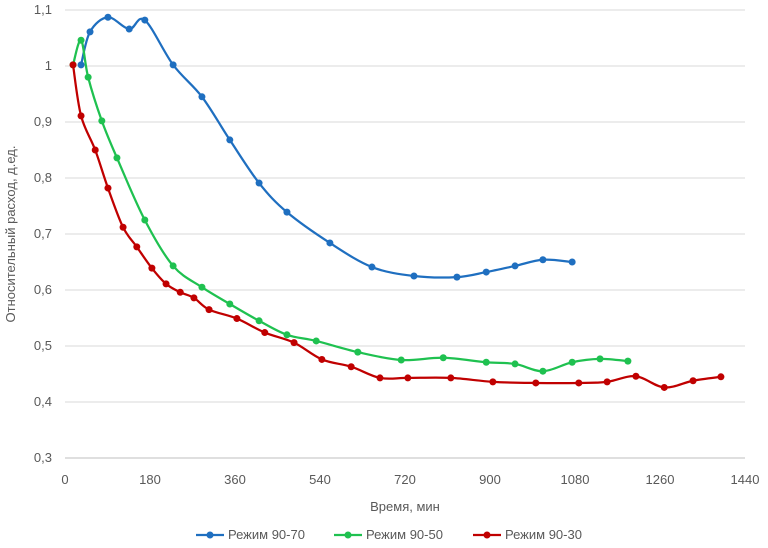 The height and width of the screenshot is (548, 768). I want to click on y-tick-label: 0,7, so click(43, 233).